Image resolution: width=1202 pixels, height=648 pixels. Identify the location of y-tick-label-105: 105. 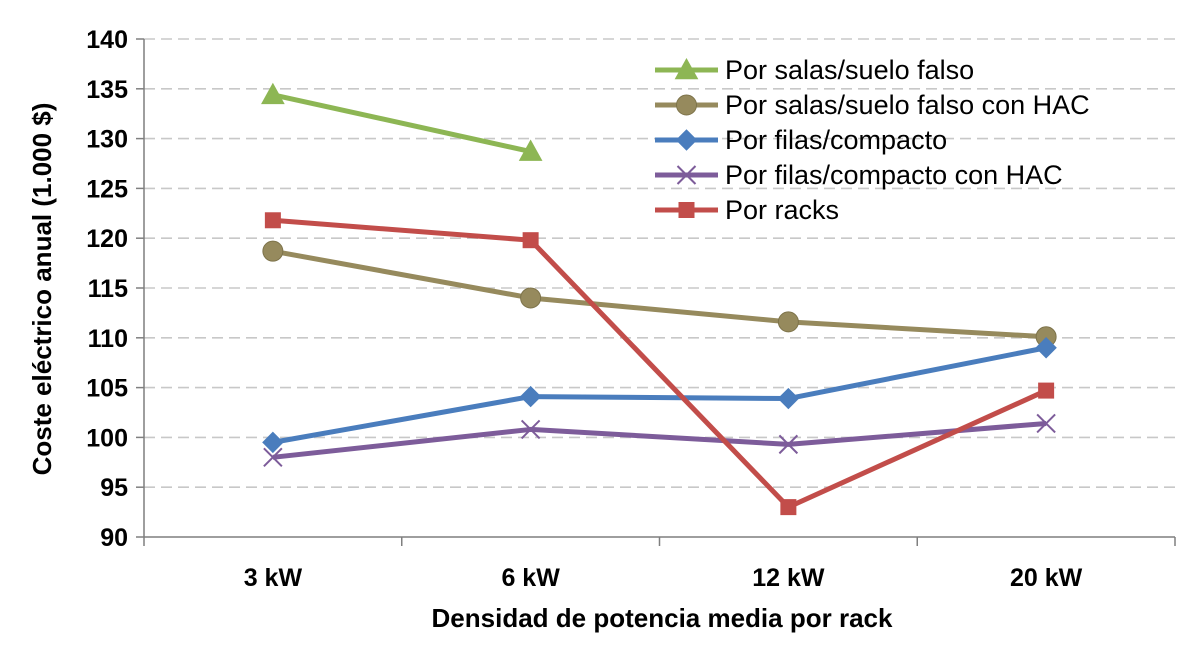
(107, 389).